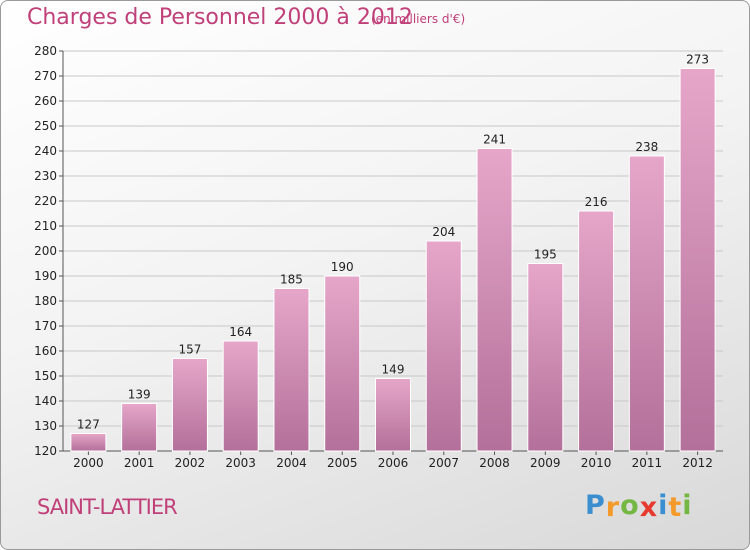  I want to click on y-tick-label: 180, so click(45, 301).